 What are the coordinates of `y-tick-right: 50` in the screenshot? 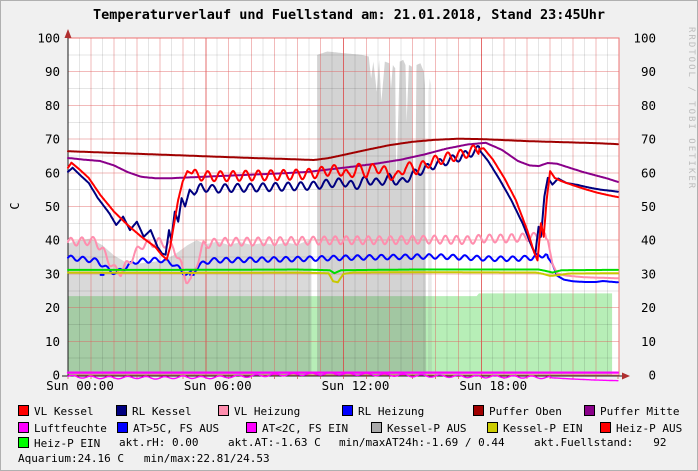 It's located at (648, 206).